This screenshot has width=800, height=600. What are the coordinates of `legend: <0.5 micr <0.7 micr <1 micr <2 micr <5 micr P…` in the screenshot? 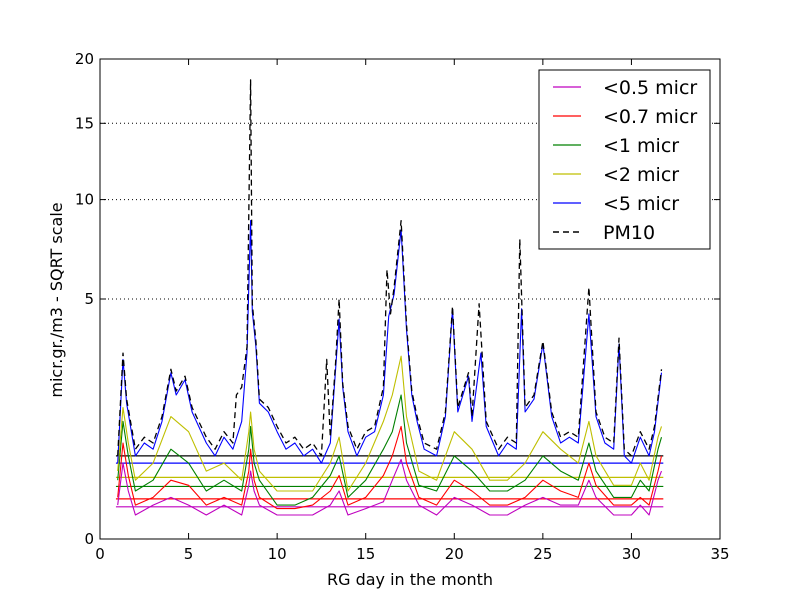 It's located at (624, 159).